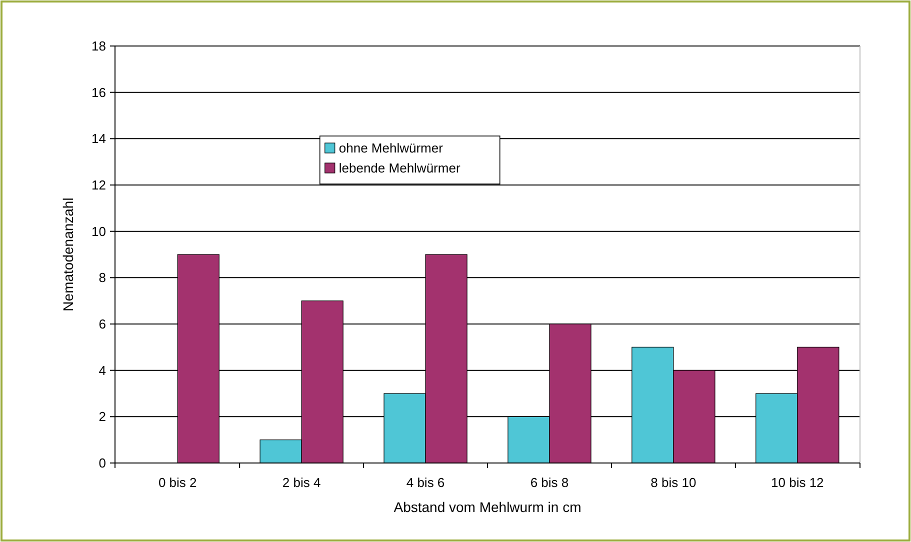 This screenshot has height=542, width=911. Describe the element at coordinates (99, 231) in the screenshot. I see `y-tick-label: 10` at that location.